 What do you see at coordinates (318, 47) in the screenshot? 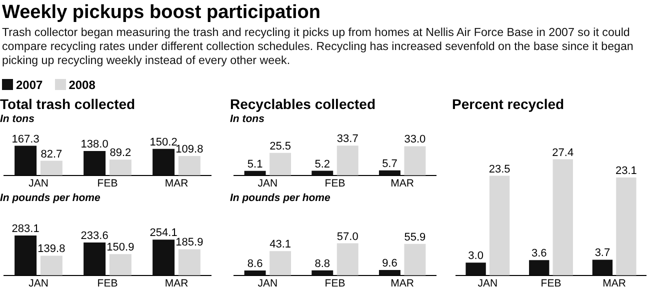
I see `text: Trash collector began measuring the trash and recycling it picks up from homes at Nellis Air Force Base in 2007 so it could compare recycling rates under different collection schedules. Recycling has increased sevenfold on the base since it began picking up recycling weekly instead of every other week.` at bounding box center [318, 47].